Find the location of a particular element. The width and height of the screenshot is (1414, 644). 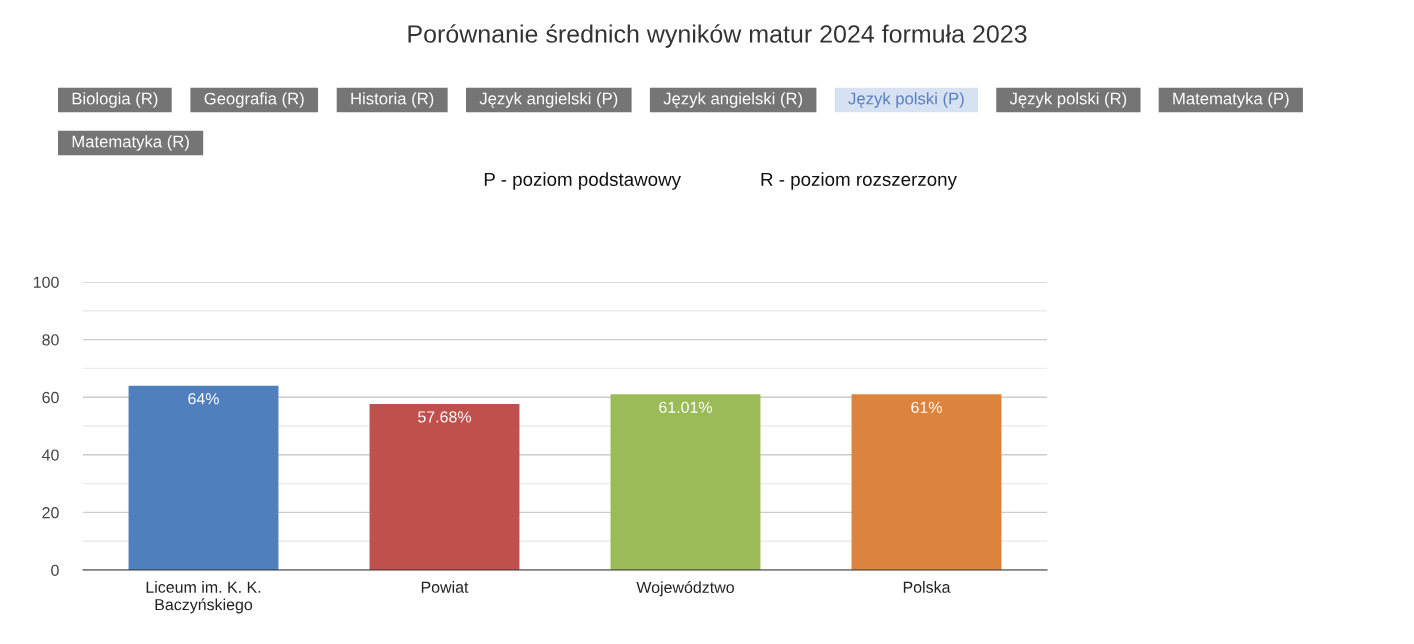

data-label: 61.01% is located at coordinates (686, 407).